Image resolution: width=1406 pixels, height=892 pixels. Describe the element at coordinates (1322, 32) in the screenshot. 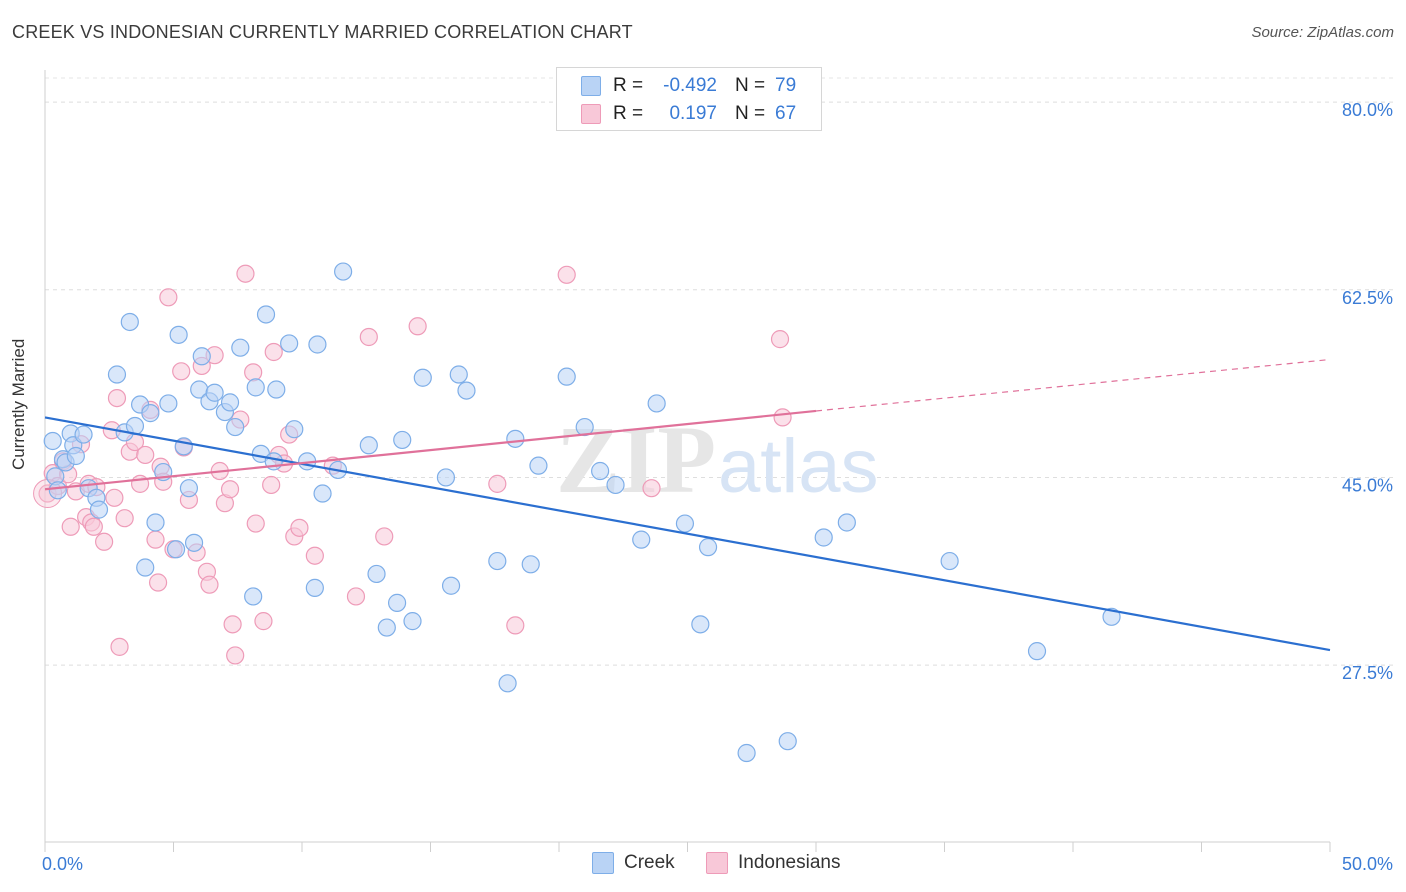

I see `source-label: Source: ZipAtlas.com` at that location.